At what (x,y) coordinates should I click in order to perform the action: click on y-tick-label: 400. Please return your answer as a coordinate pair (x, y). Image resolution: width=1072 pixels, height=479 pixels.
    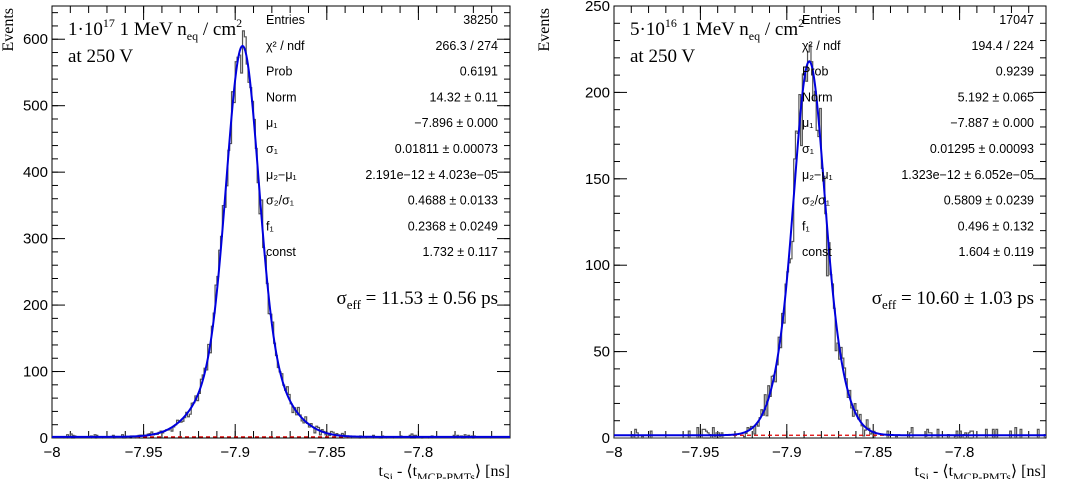
    Looking at the image, I should click on (35, 172).